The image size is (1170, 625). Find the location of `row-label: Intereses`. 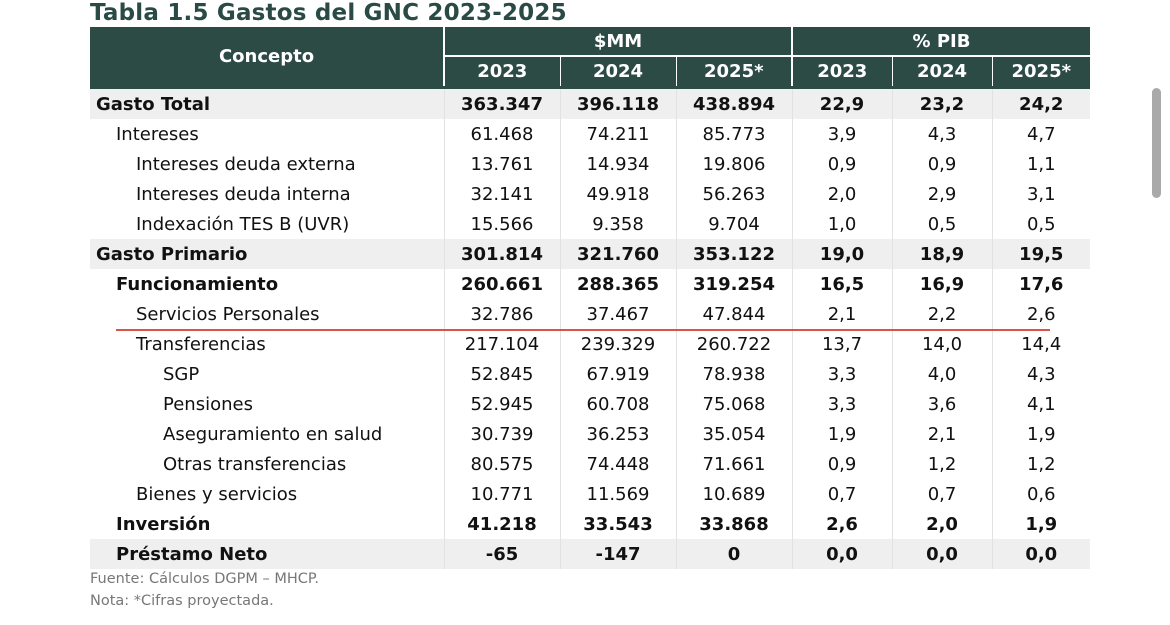

row-label: Intereses is located at coordinates (157, 134).